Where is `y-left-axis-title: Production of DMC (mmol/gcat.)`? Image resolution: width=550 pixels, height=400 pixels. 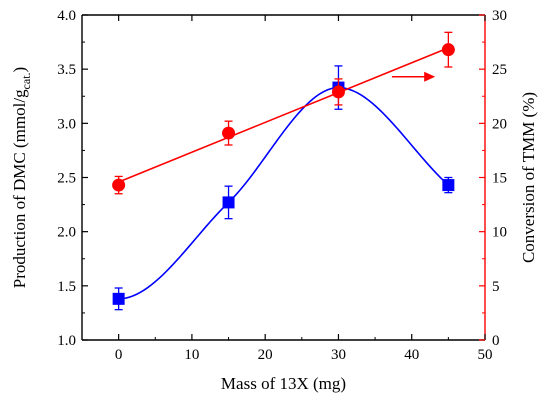
y-left-axis-title: Production of DMC (mmol/gcat.) is located at coordinates (21, 177).